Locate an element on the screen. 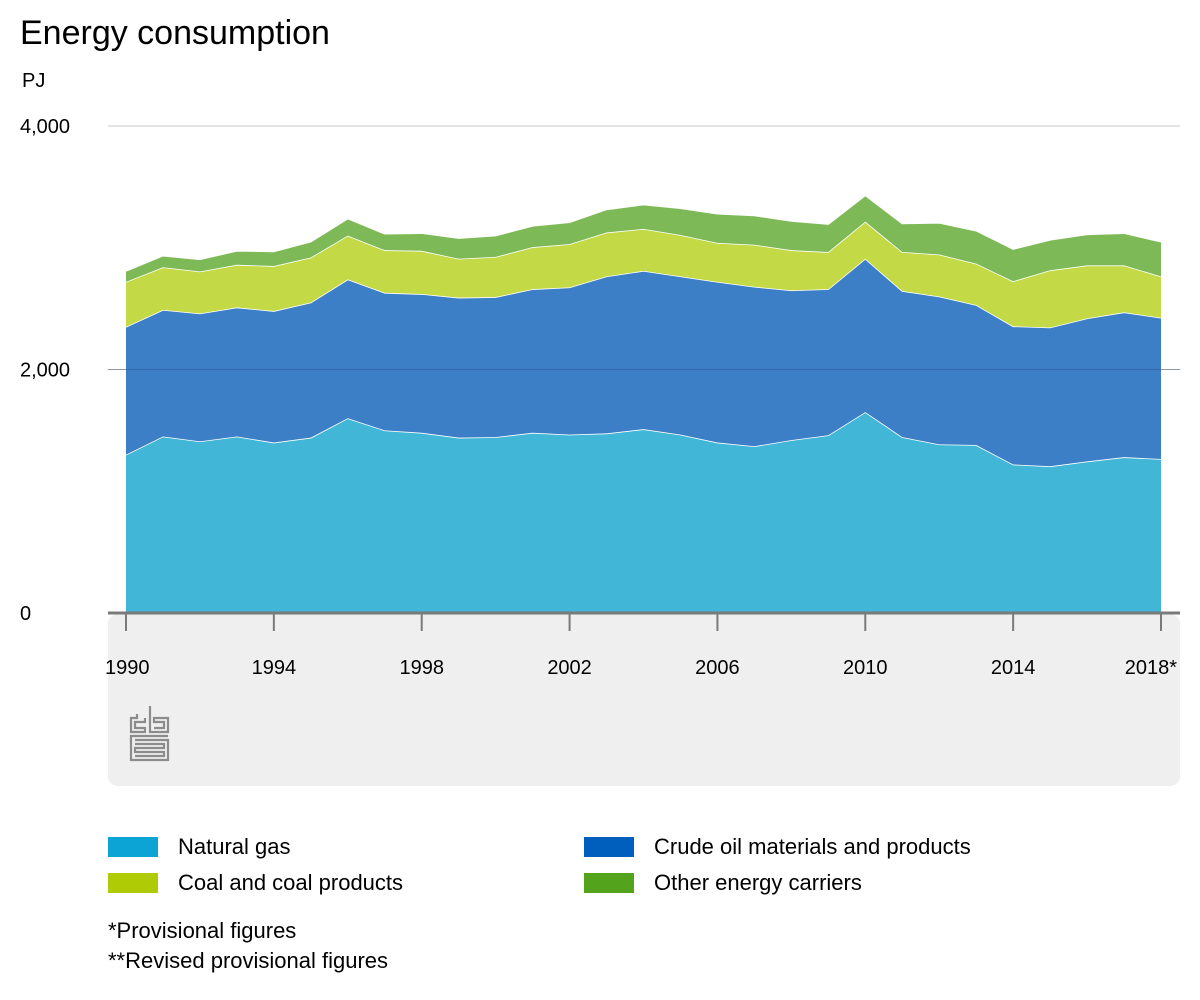  legend-label: Crude oil materials and products is located at coordinates (812, 846).